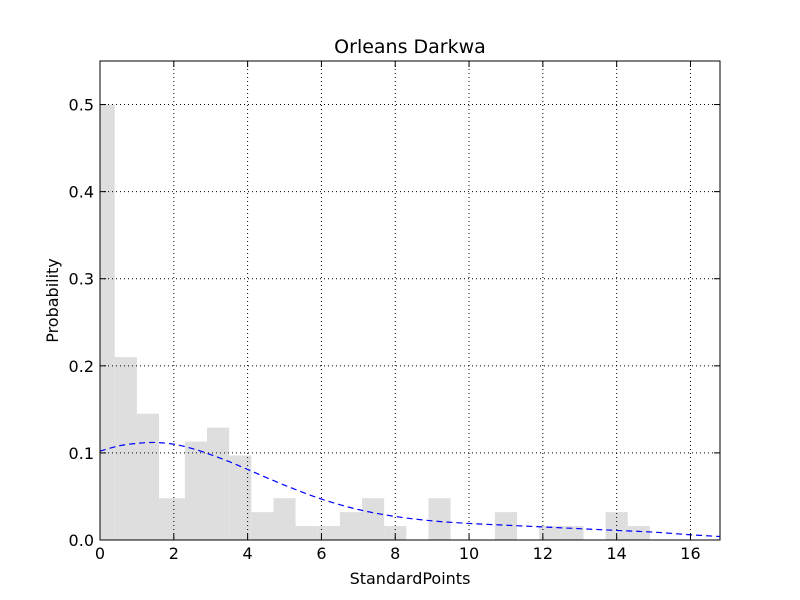 This screenshot has height=600, width=800. I want to click on x-tick-label: 6, so click(321, 553).